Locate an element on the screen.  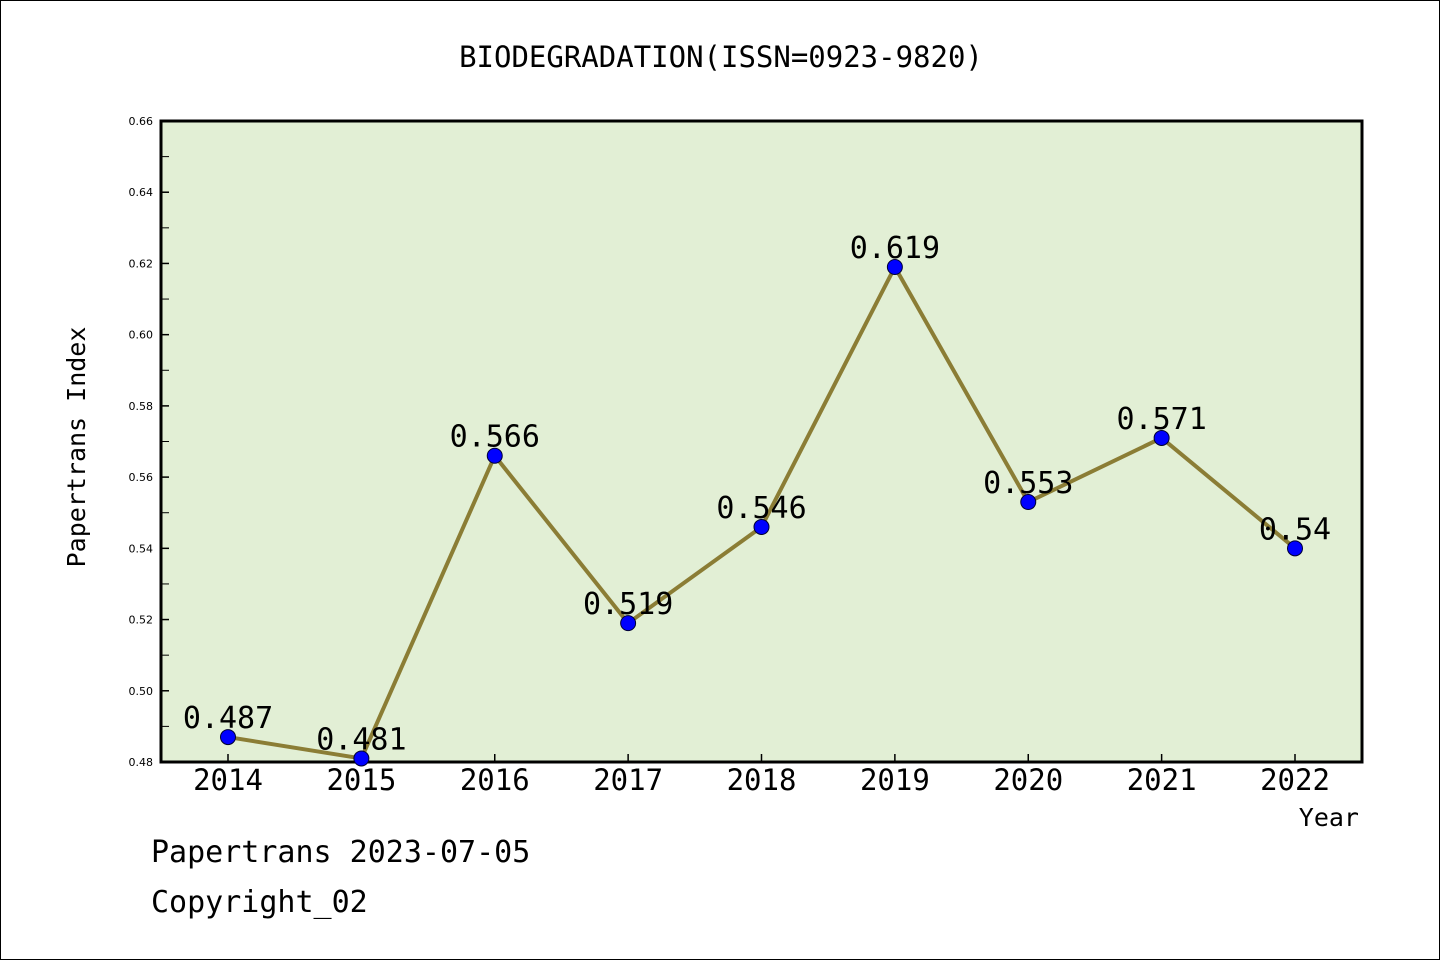
data-label: 0.546 is located at coordinates (761, 508).